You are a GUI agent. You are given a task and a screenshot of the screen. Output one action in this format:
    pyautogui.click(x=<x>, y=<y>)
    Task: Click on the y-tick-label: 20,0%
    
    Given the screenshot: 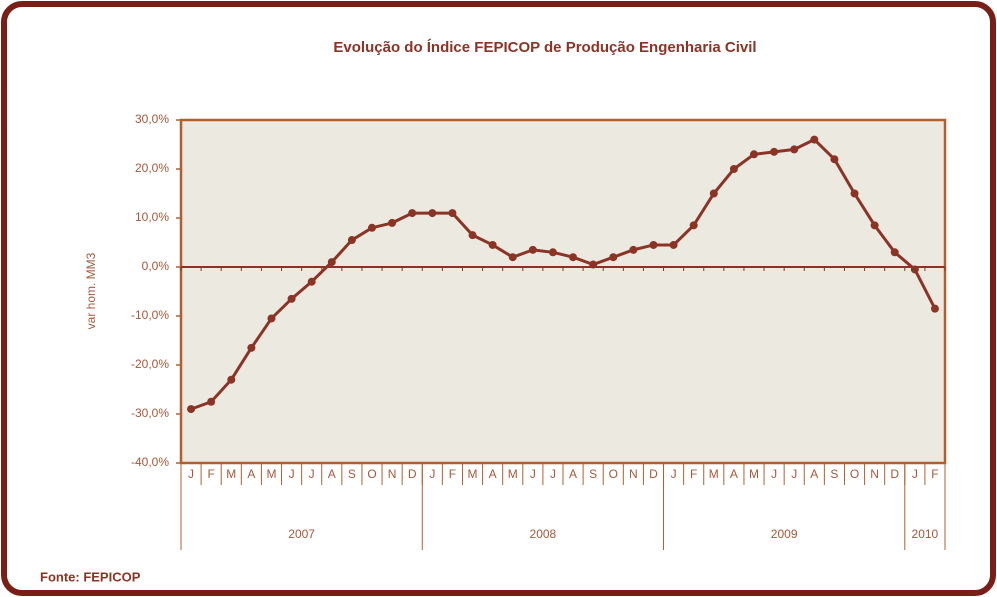 What is the action you would take?
    pyautogui.click(x=152, y=168)
    